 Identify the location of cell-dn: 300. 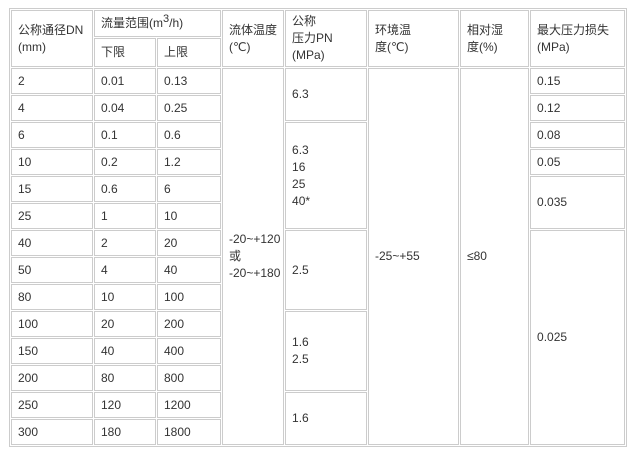
(52, 432).